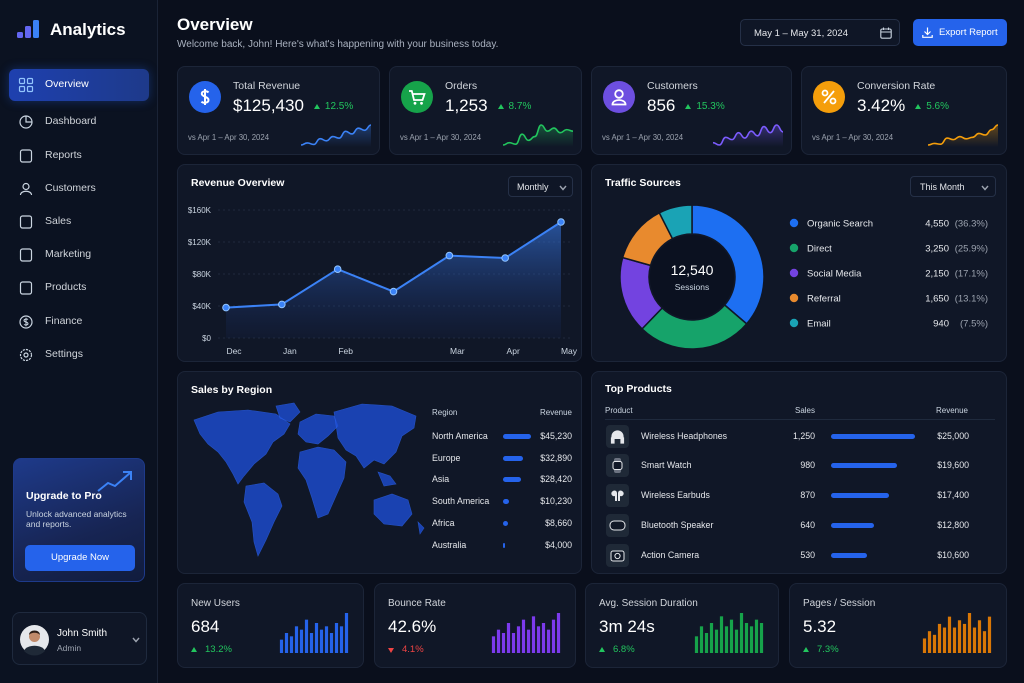 The image size is (1024, 683). I want to click on period-dropdown: This Month, so click(953, 186).